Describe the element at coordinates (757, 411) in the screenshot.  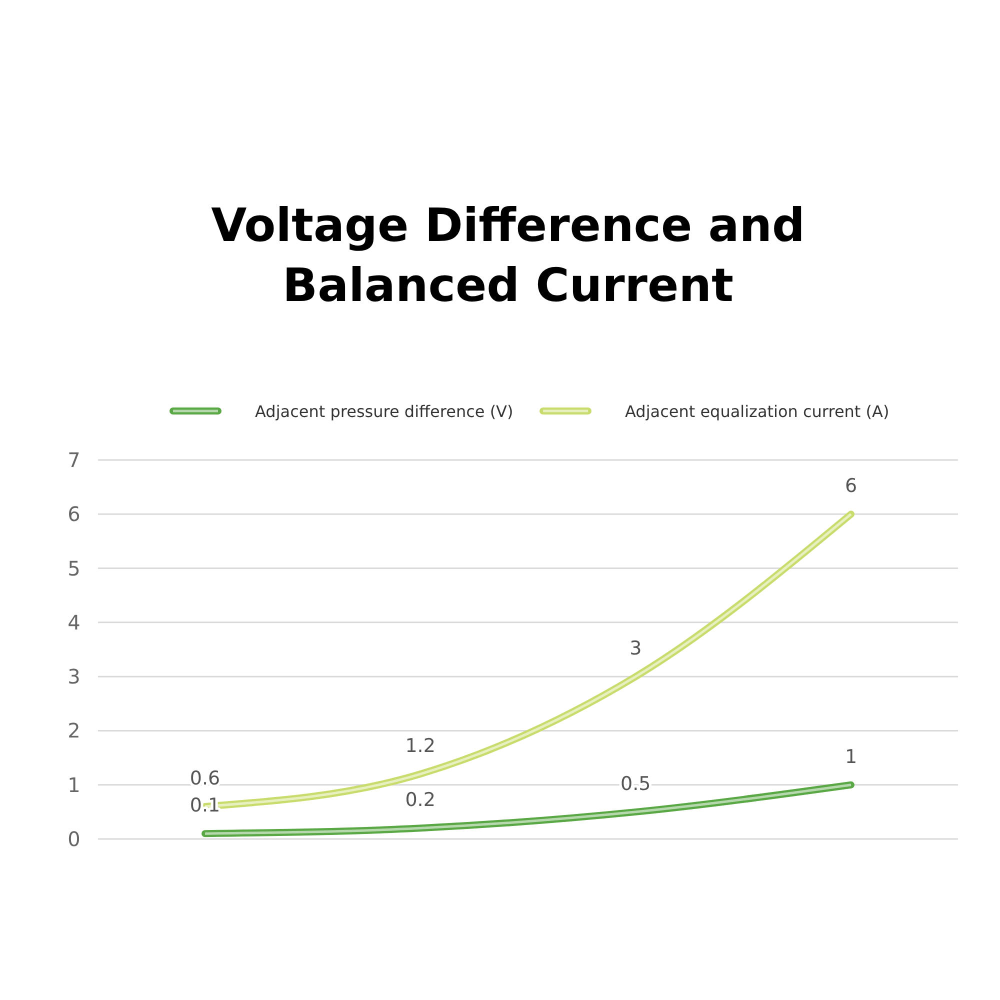
I see `legend-label: Adjacent equalization current (A)` at that location.